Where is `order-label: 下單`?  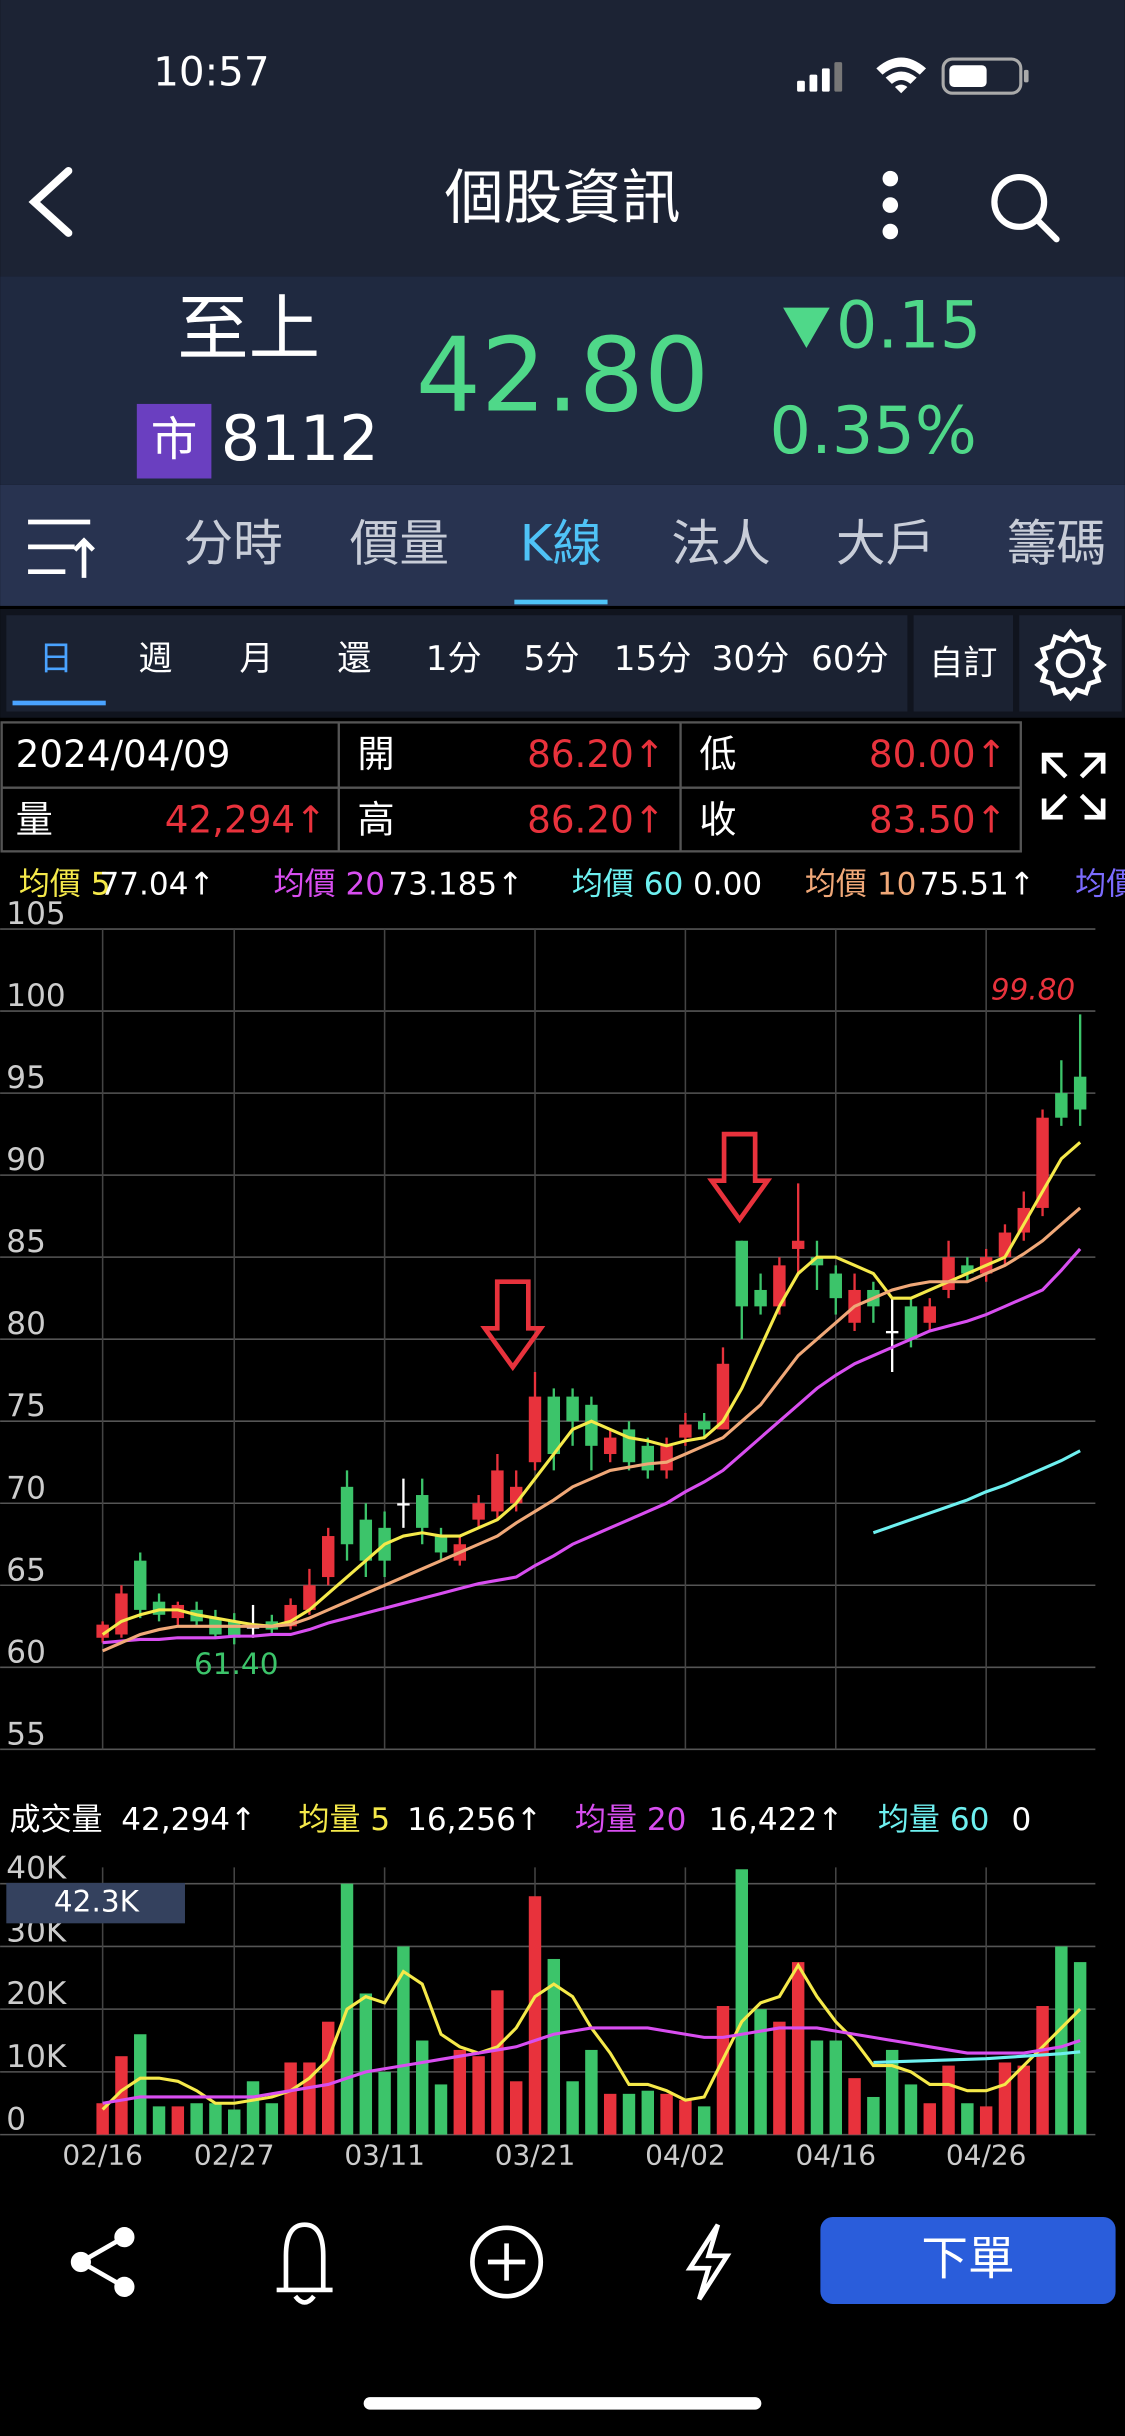 order-label: 下單 is located at coordinates (967, 2259).